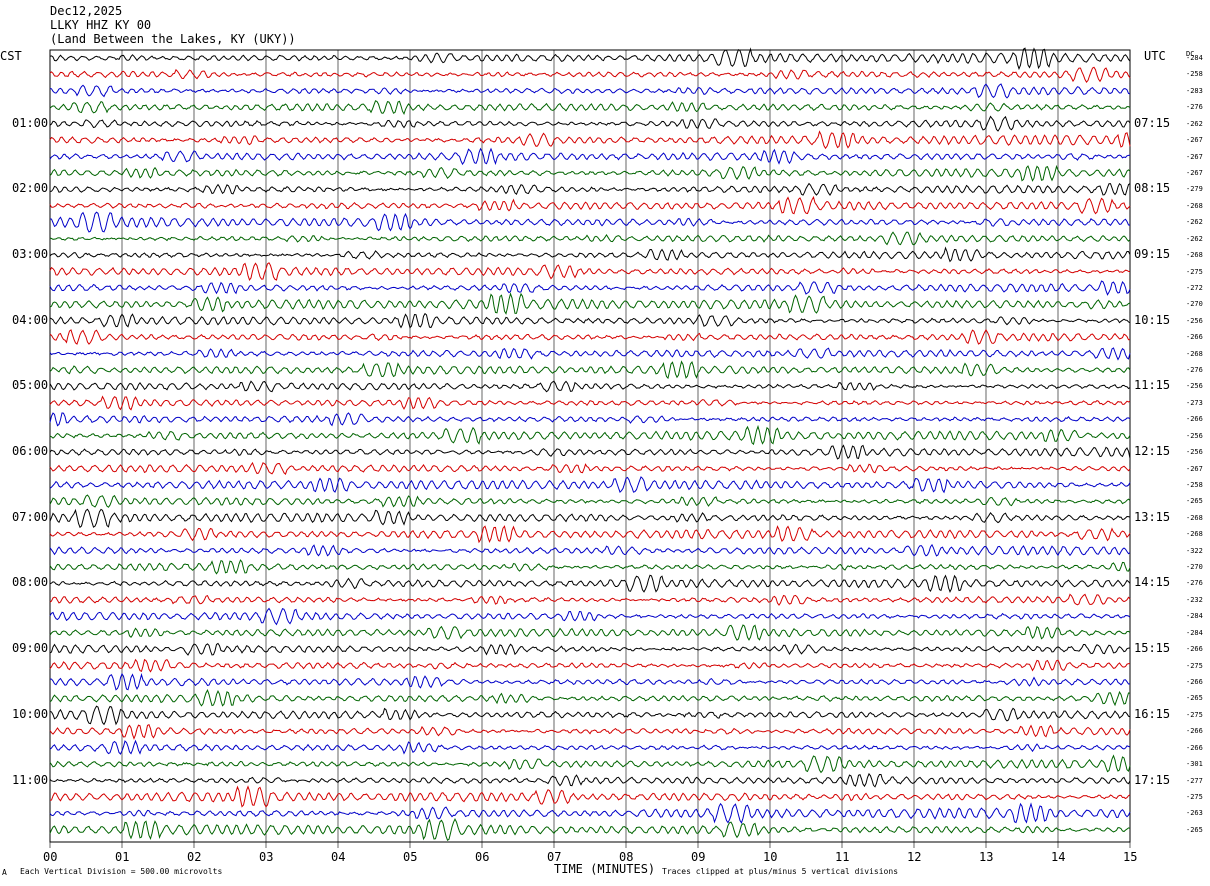  What do you see at coordinates (1194, 632) in the screenshot?
I see `dc-offset-label: -284` at bounding box center [1194, 632].